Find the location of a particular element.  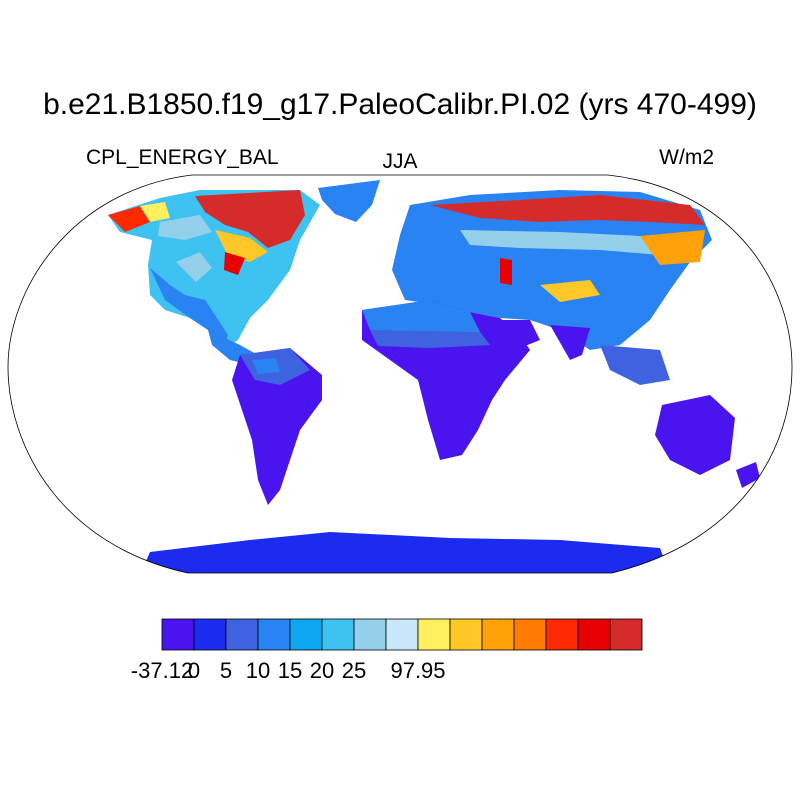

antarctica is located at coordinates (405, 552).